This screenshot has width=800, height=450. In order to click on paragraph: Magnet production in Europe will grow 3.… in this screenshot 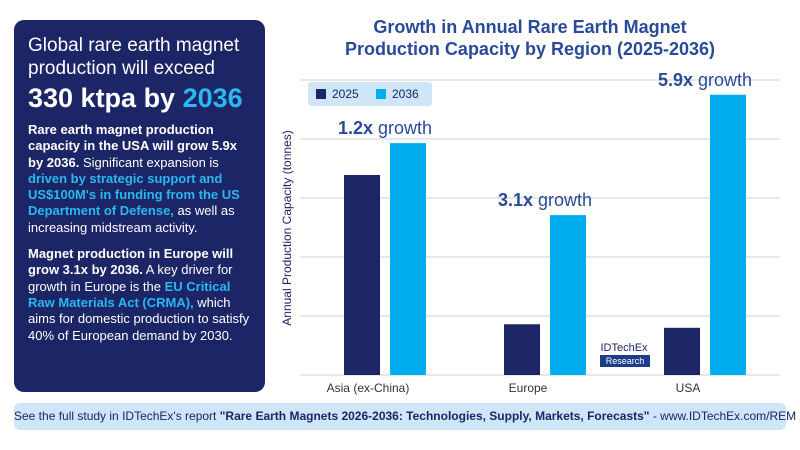, I will do `click(139, 295)`.